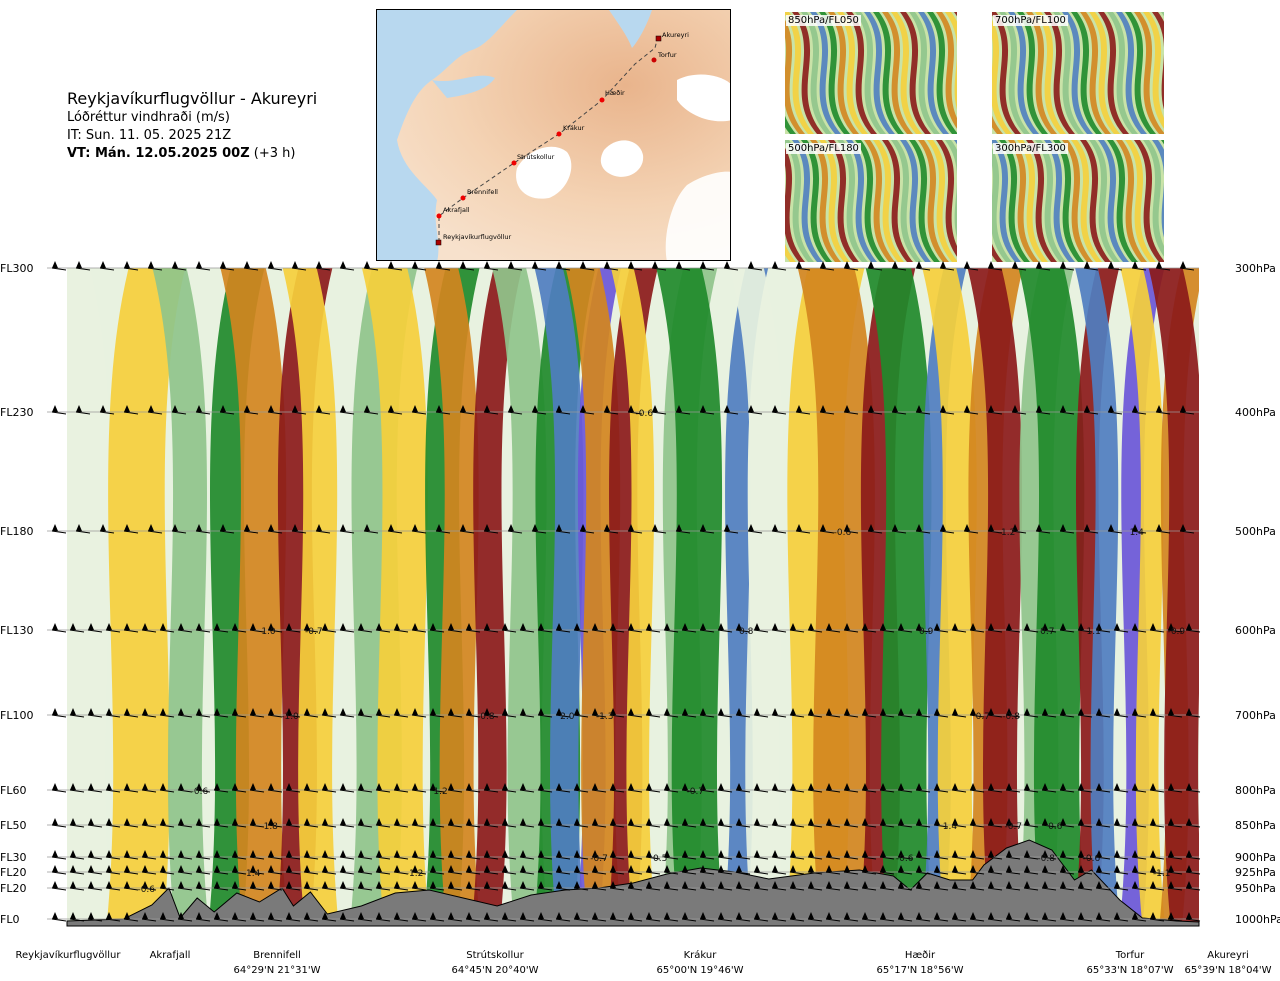 The image size is (1280, 981). I want to click on field-band, so click(496, 597).